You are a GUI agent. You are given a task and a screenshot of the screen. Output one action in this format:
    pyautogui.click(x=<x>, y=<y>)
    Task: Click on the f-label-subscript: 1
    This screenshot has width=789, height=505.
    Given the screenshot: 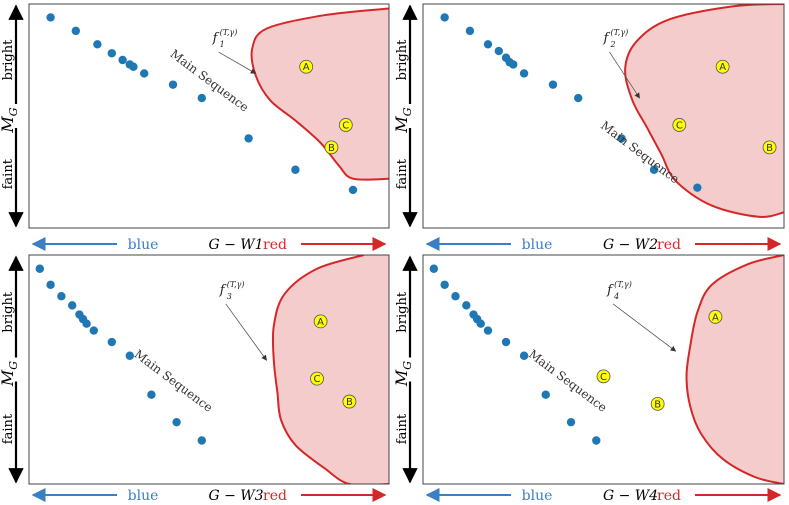 What is the action you would take?
    pyautogui.click(x=222, y=44)
    